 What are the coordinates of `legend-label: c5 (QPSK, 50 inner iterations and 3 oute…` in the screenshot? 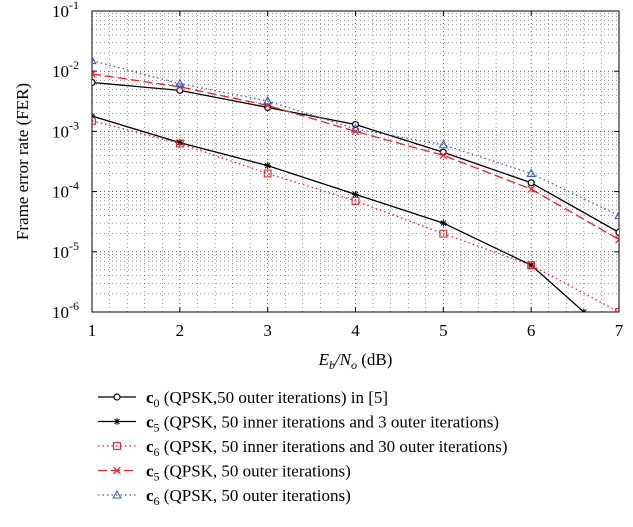 It's located at (322, 424).